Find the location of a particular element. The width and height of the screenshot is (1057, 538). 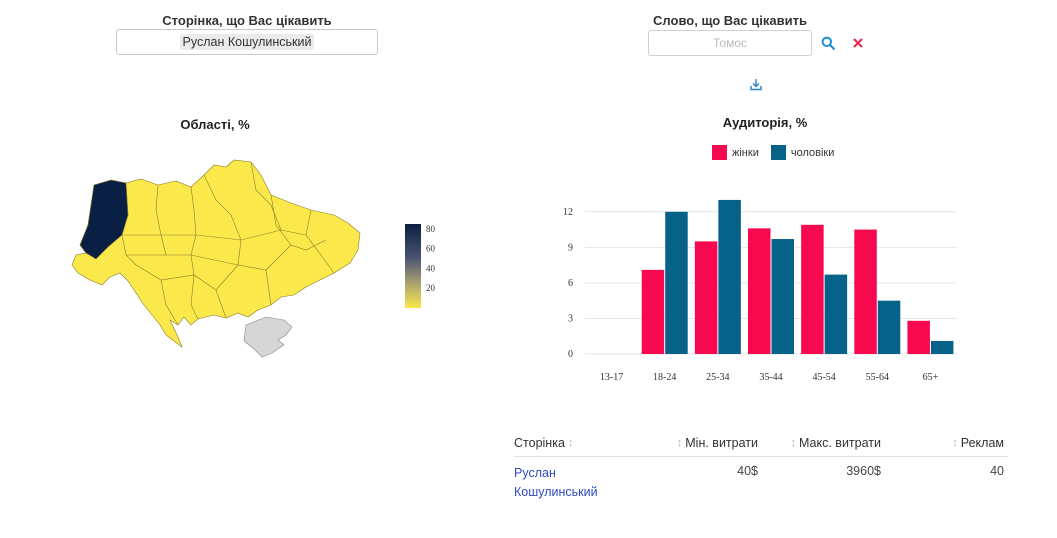

word-picker-label: Слово, що Вас цікавить is located at coordinates (730, 20).